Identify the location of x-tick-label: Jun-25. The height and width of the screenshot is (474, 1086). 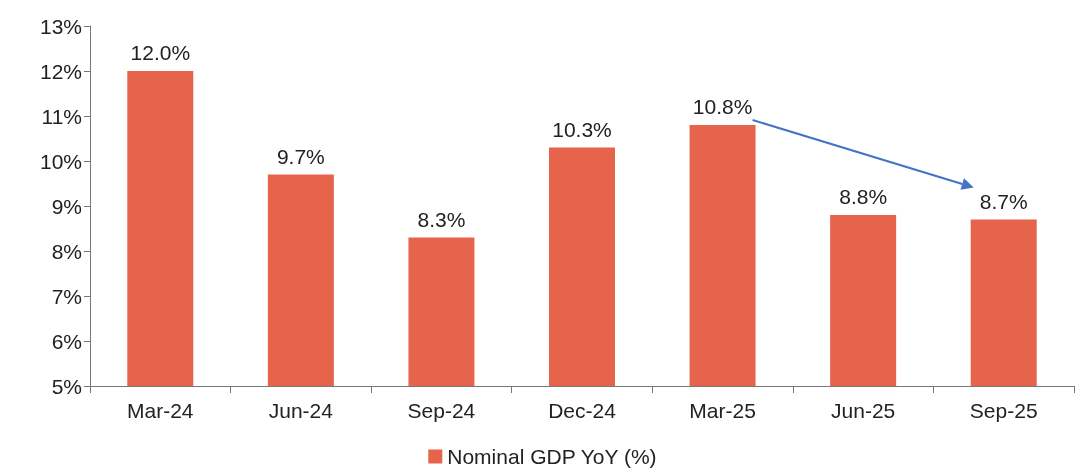
(863, 410).